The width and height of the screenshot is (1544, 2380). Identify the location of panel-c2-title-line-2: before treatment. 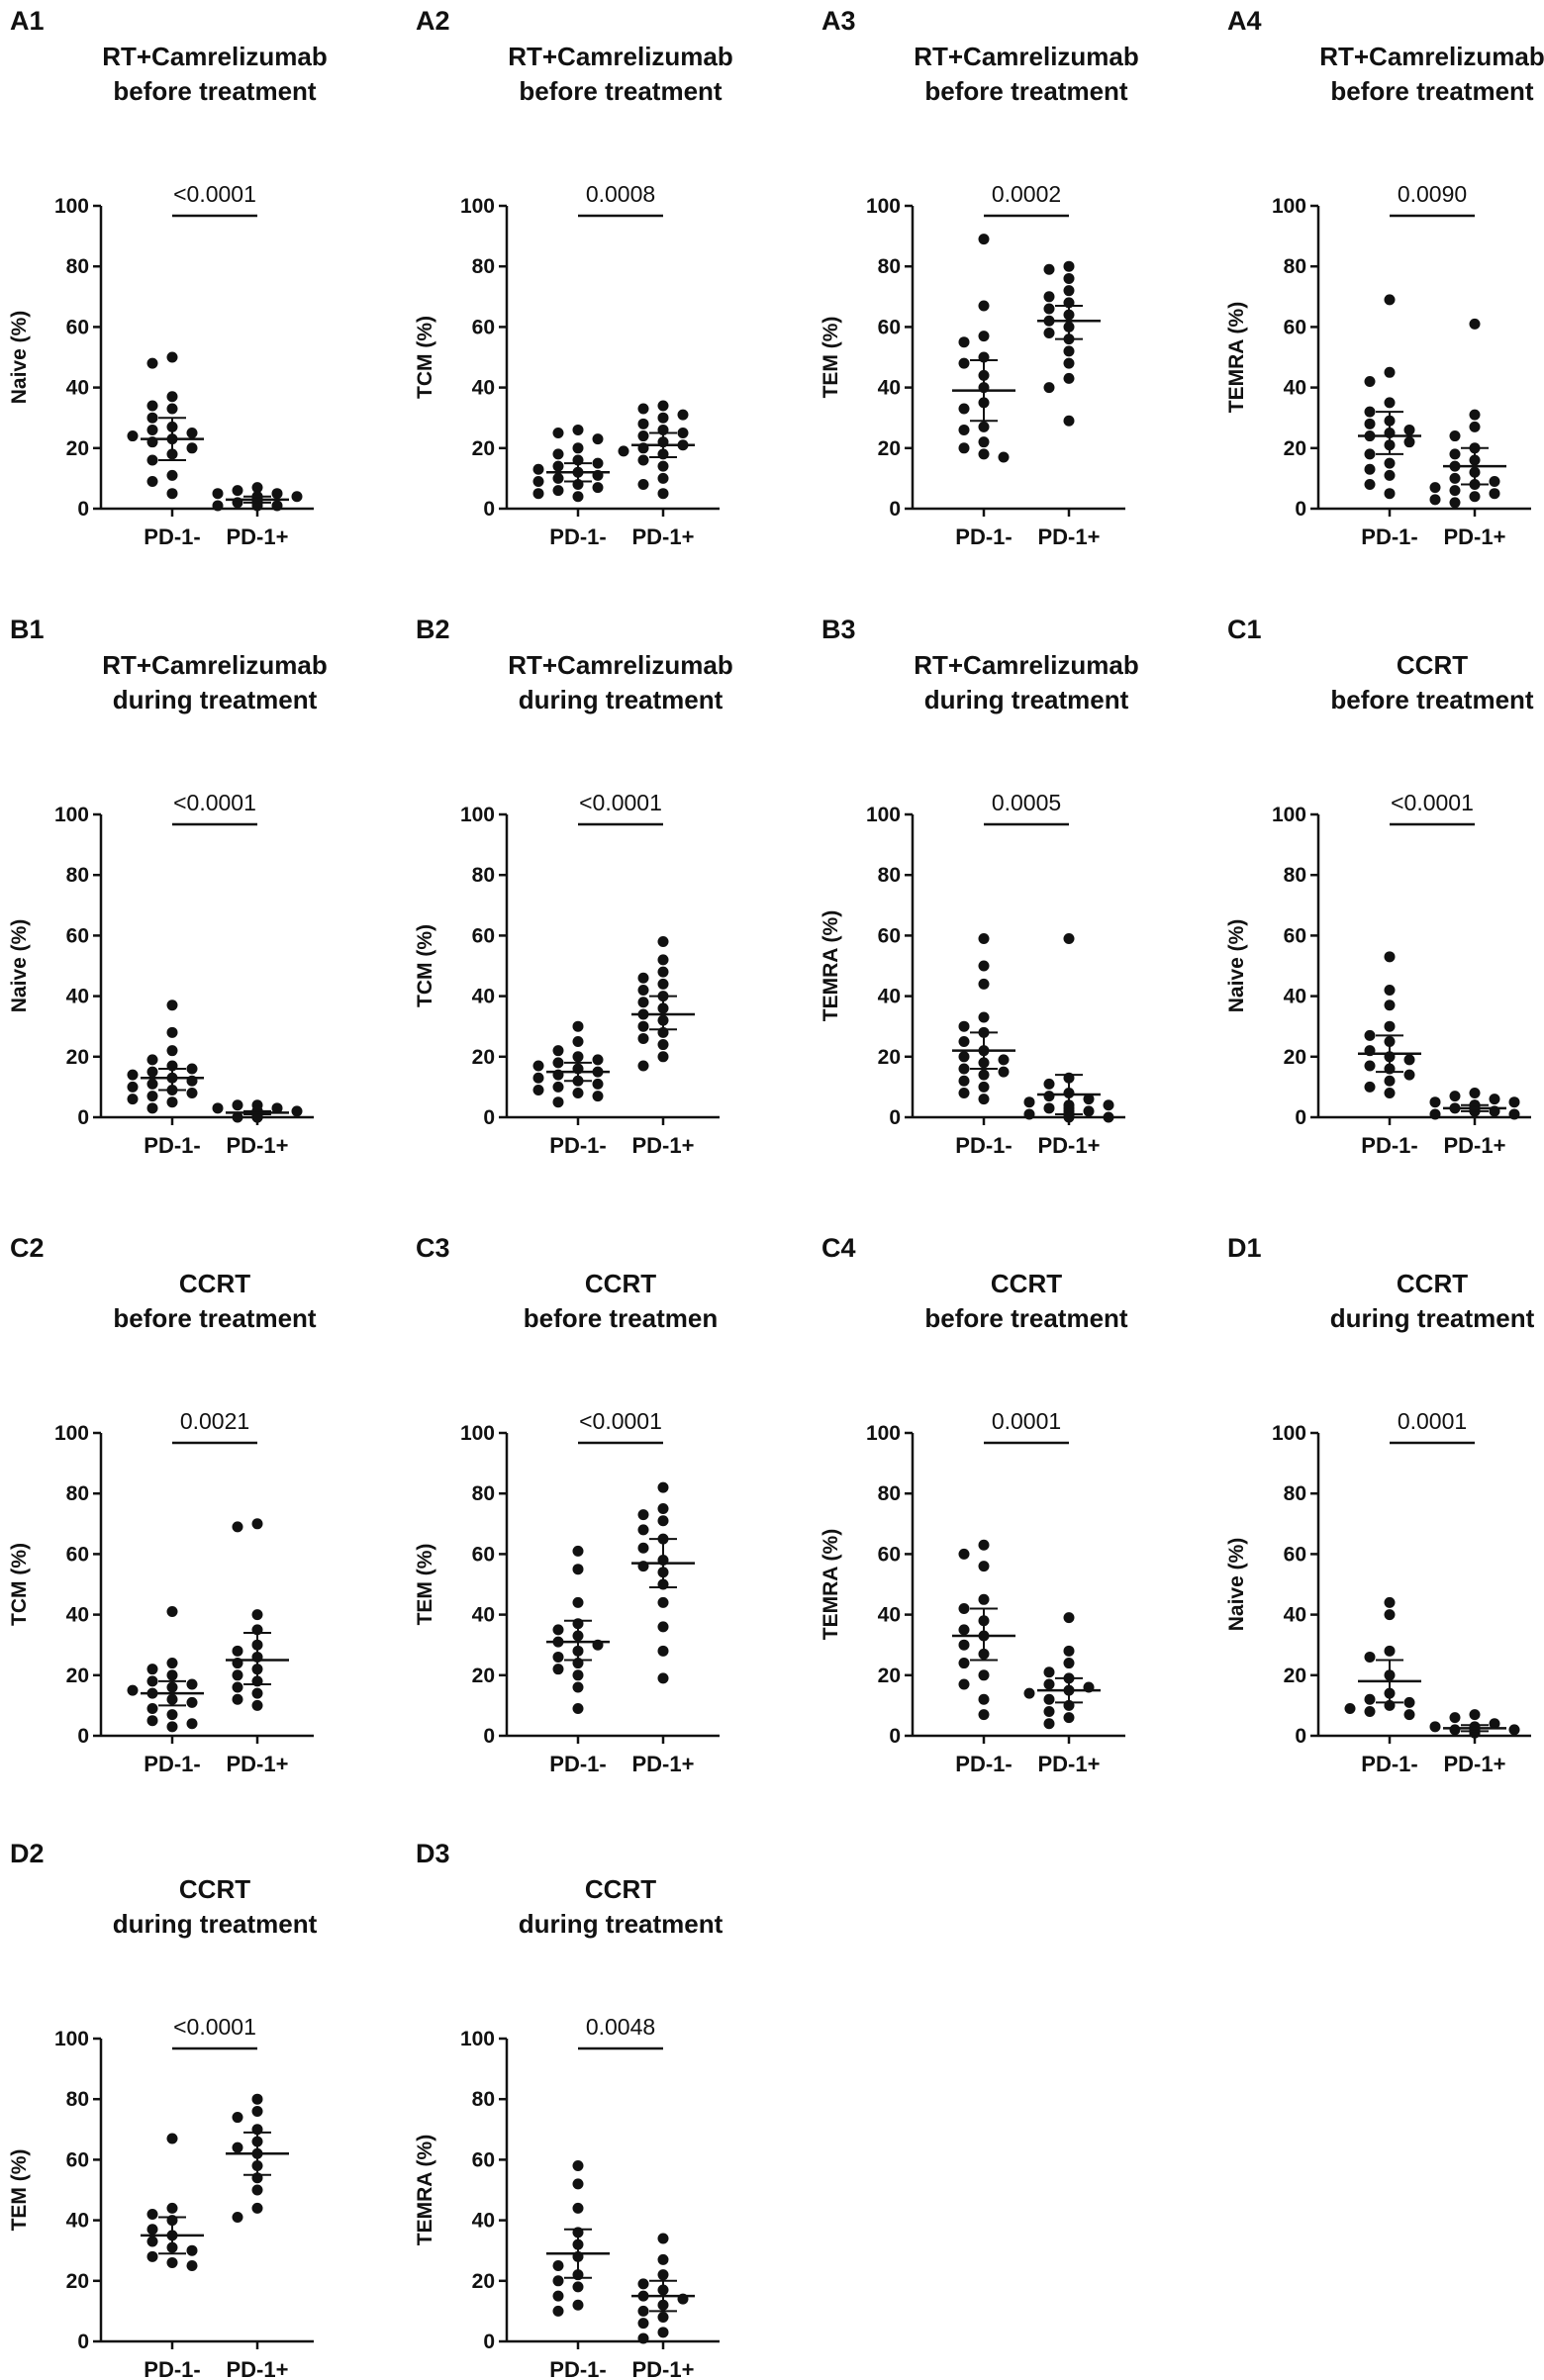
(215, 1318).